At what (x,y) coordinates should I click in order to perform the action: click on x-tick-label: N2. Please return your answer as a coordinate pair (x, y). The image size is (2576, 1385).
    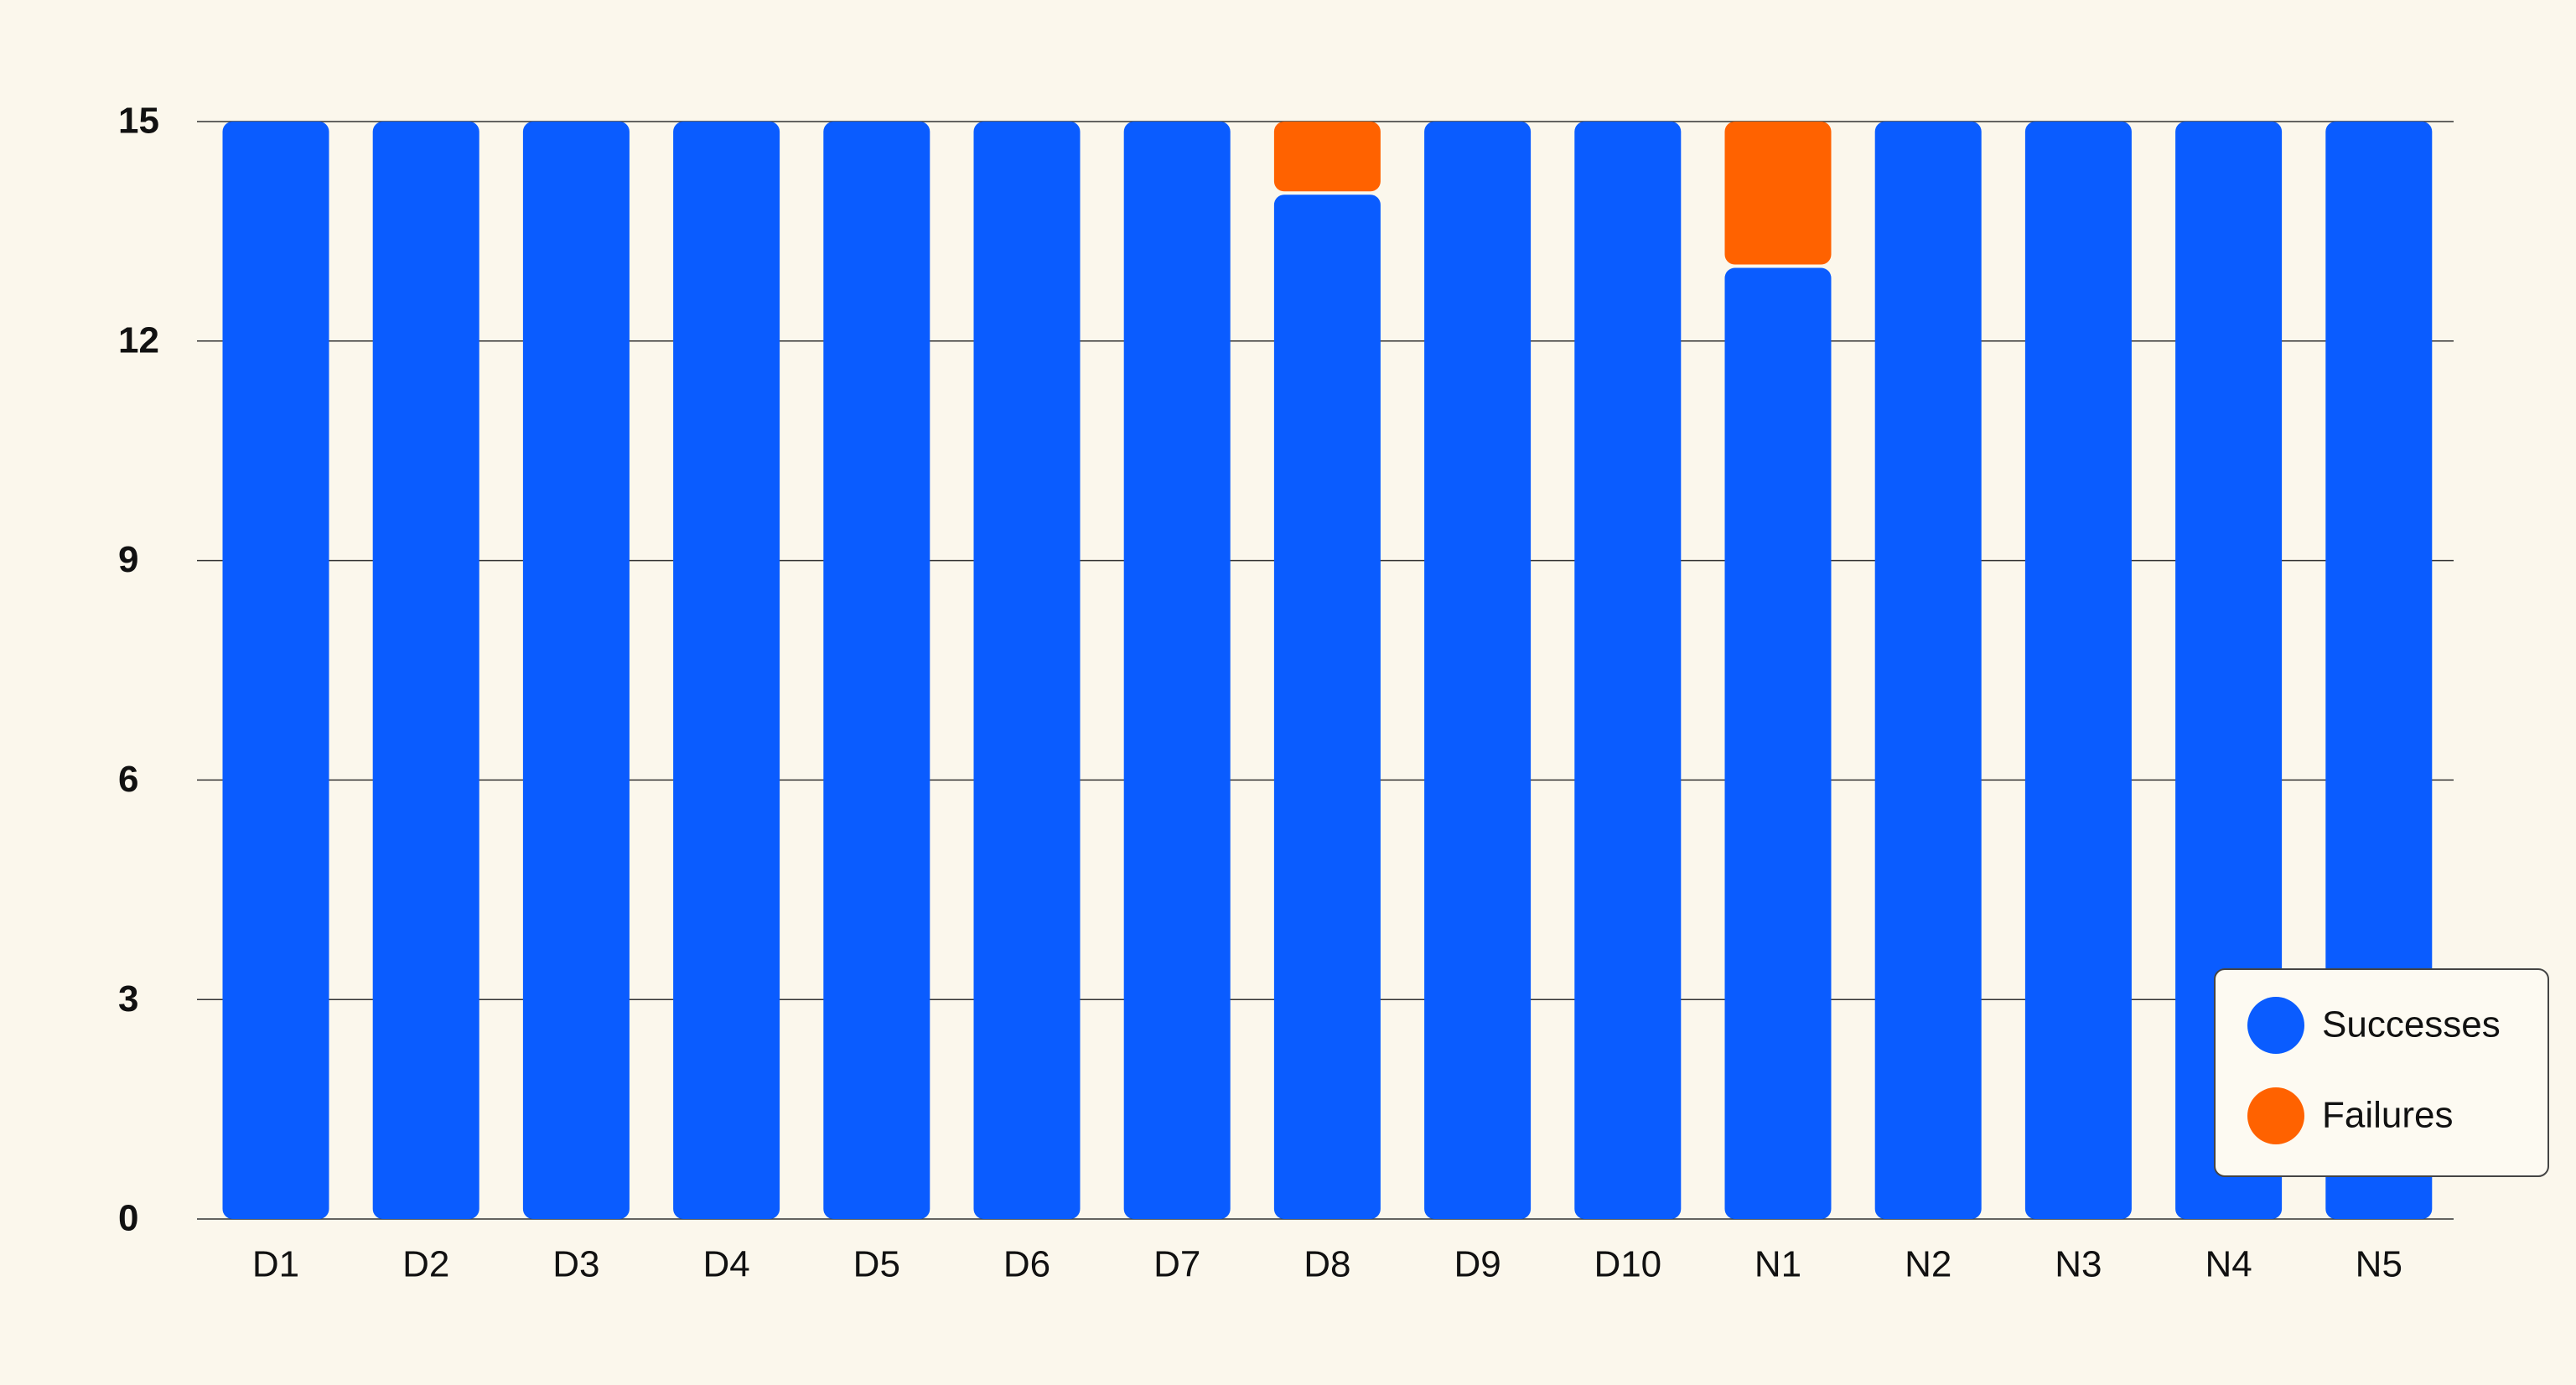
    Looking at the image, I should click on (1928, 1265).